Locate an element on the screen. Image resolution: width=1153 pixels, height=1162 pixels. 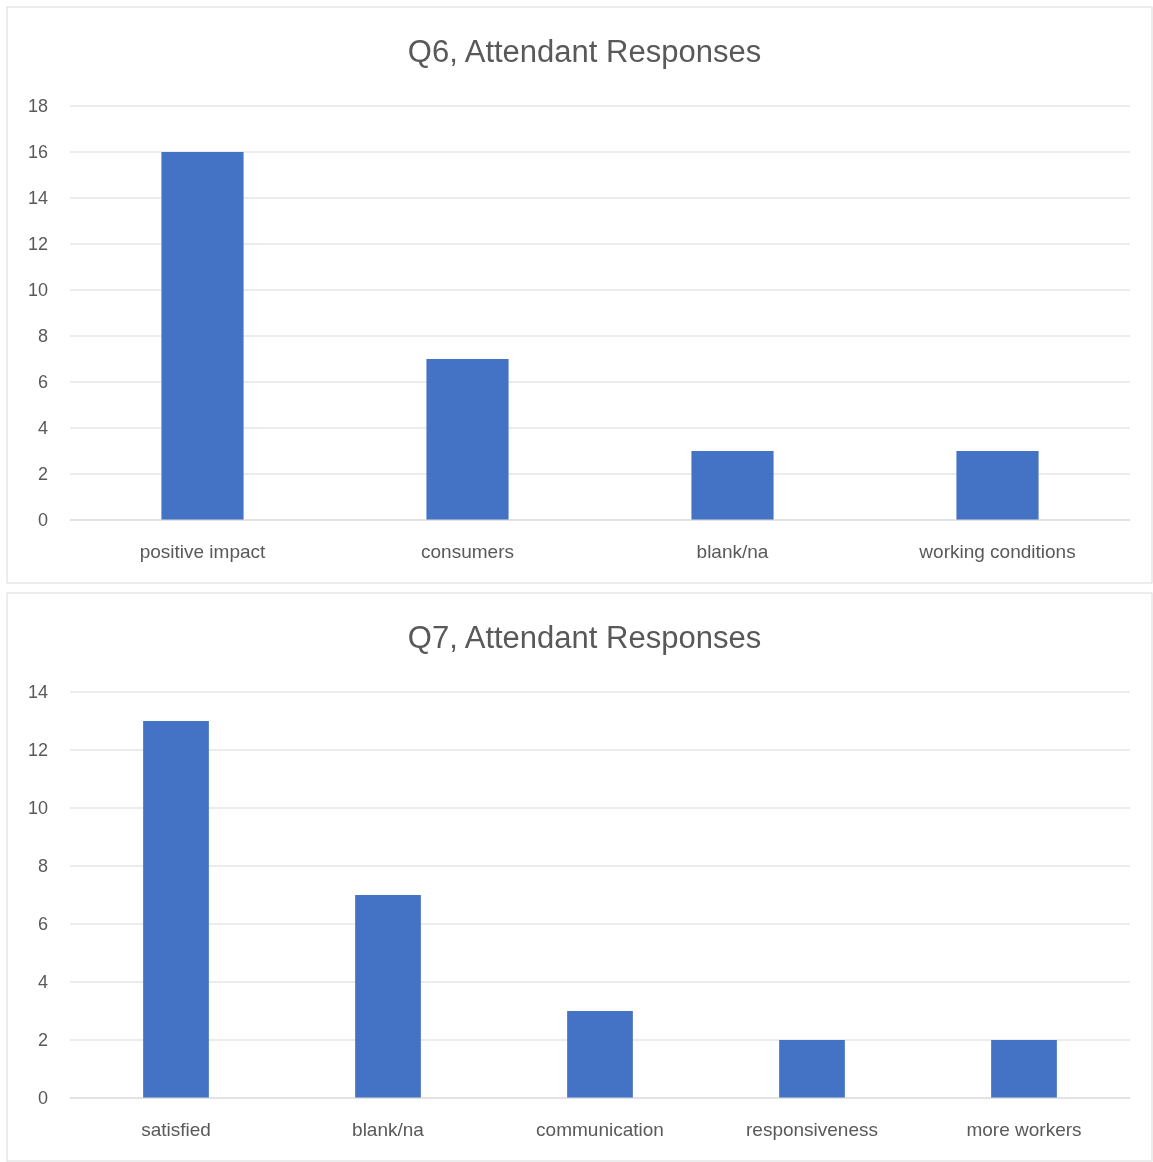
x-tick-label: positive impact is located at coordinates (203, 551).